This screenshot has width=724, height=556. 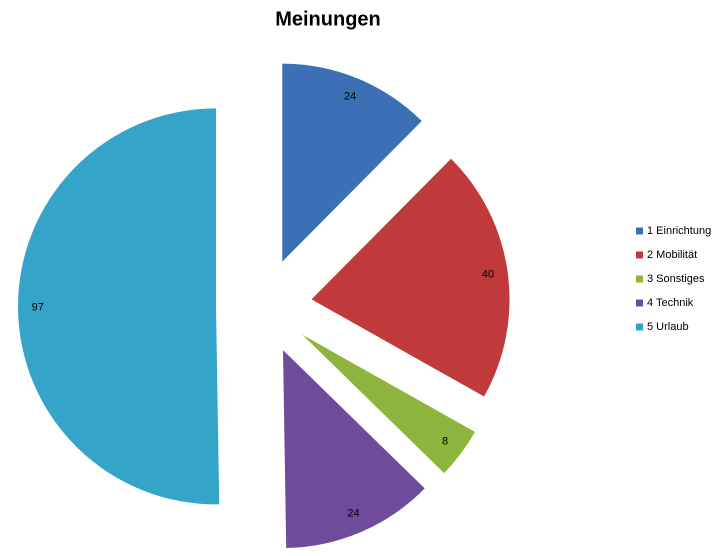 I want to click on legend-label: 2 Mobilität, so click(x=672, y=255).